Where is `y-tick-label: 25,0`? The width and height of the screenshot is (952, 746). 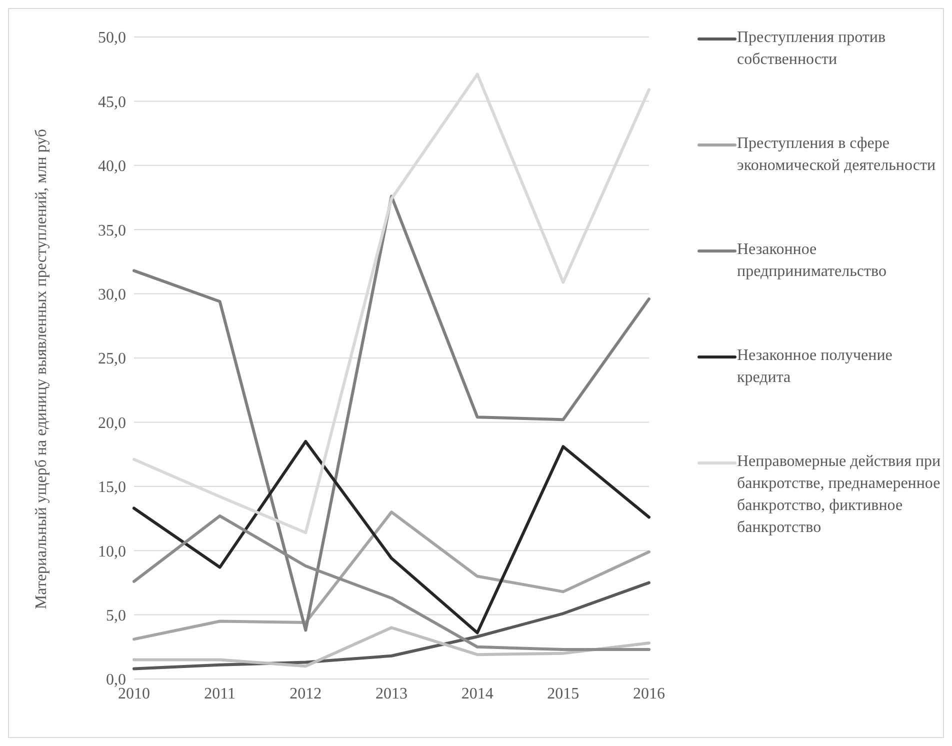
y-tick-label: 25,0 is located at coordinates (112, 359).